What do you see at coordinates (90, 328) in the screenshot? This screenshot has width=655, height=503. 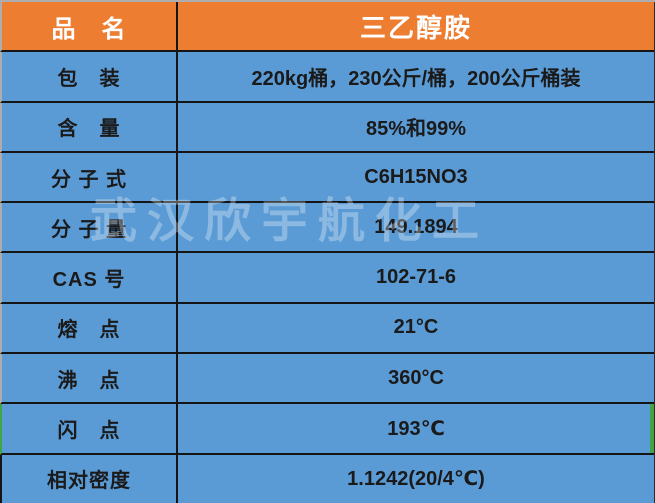 I see `row-label: 熔 点` at bounding box center [90, 328].